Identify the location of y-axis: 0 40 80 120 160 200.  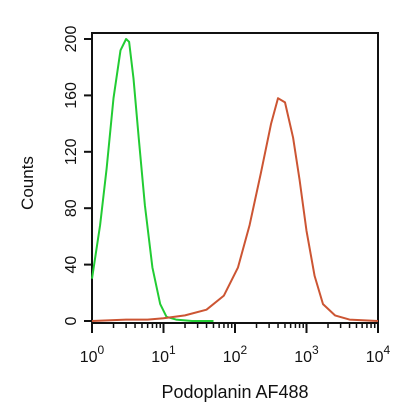
(77, 175).